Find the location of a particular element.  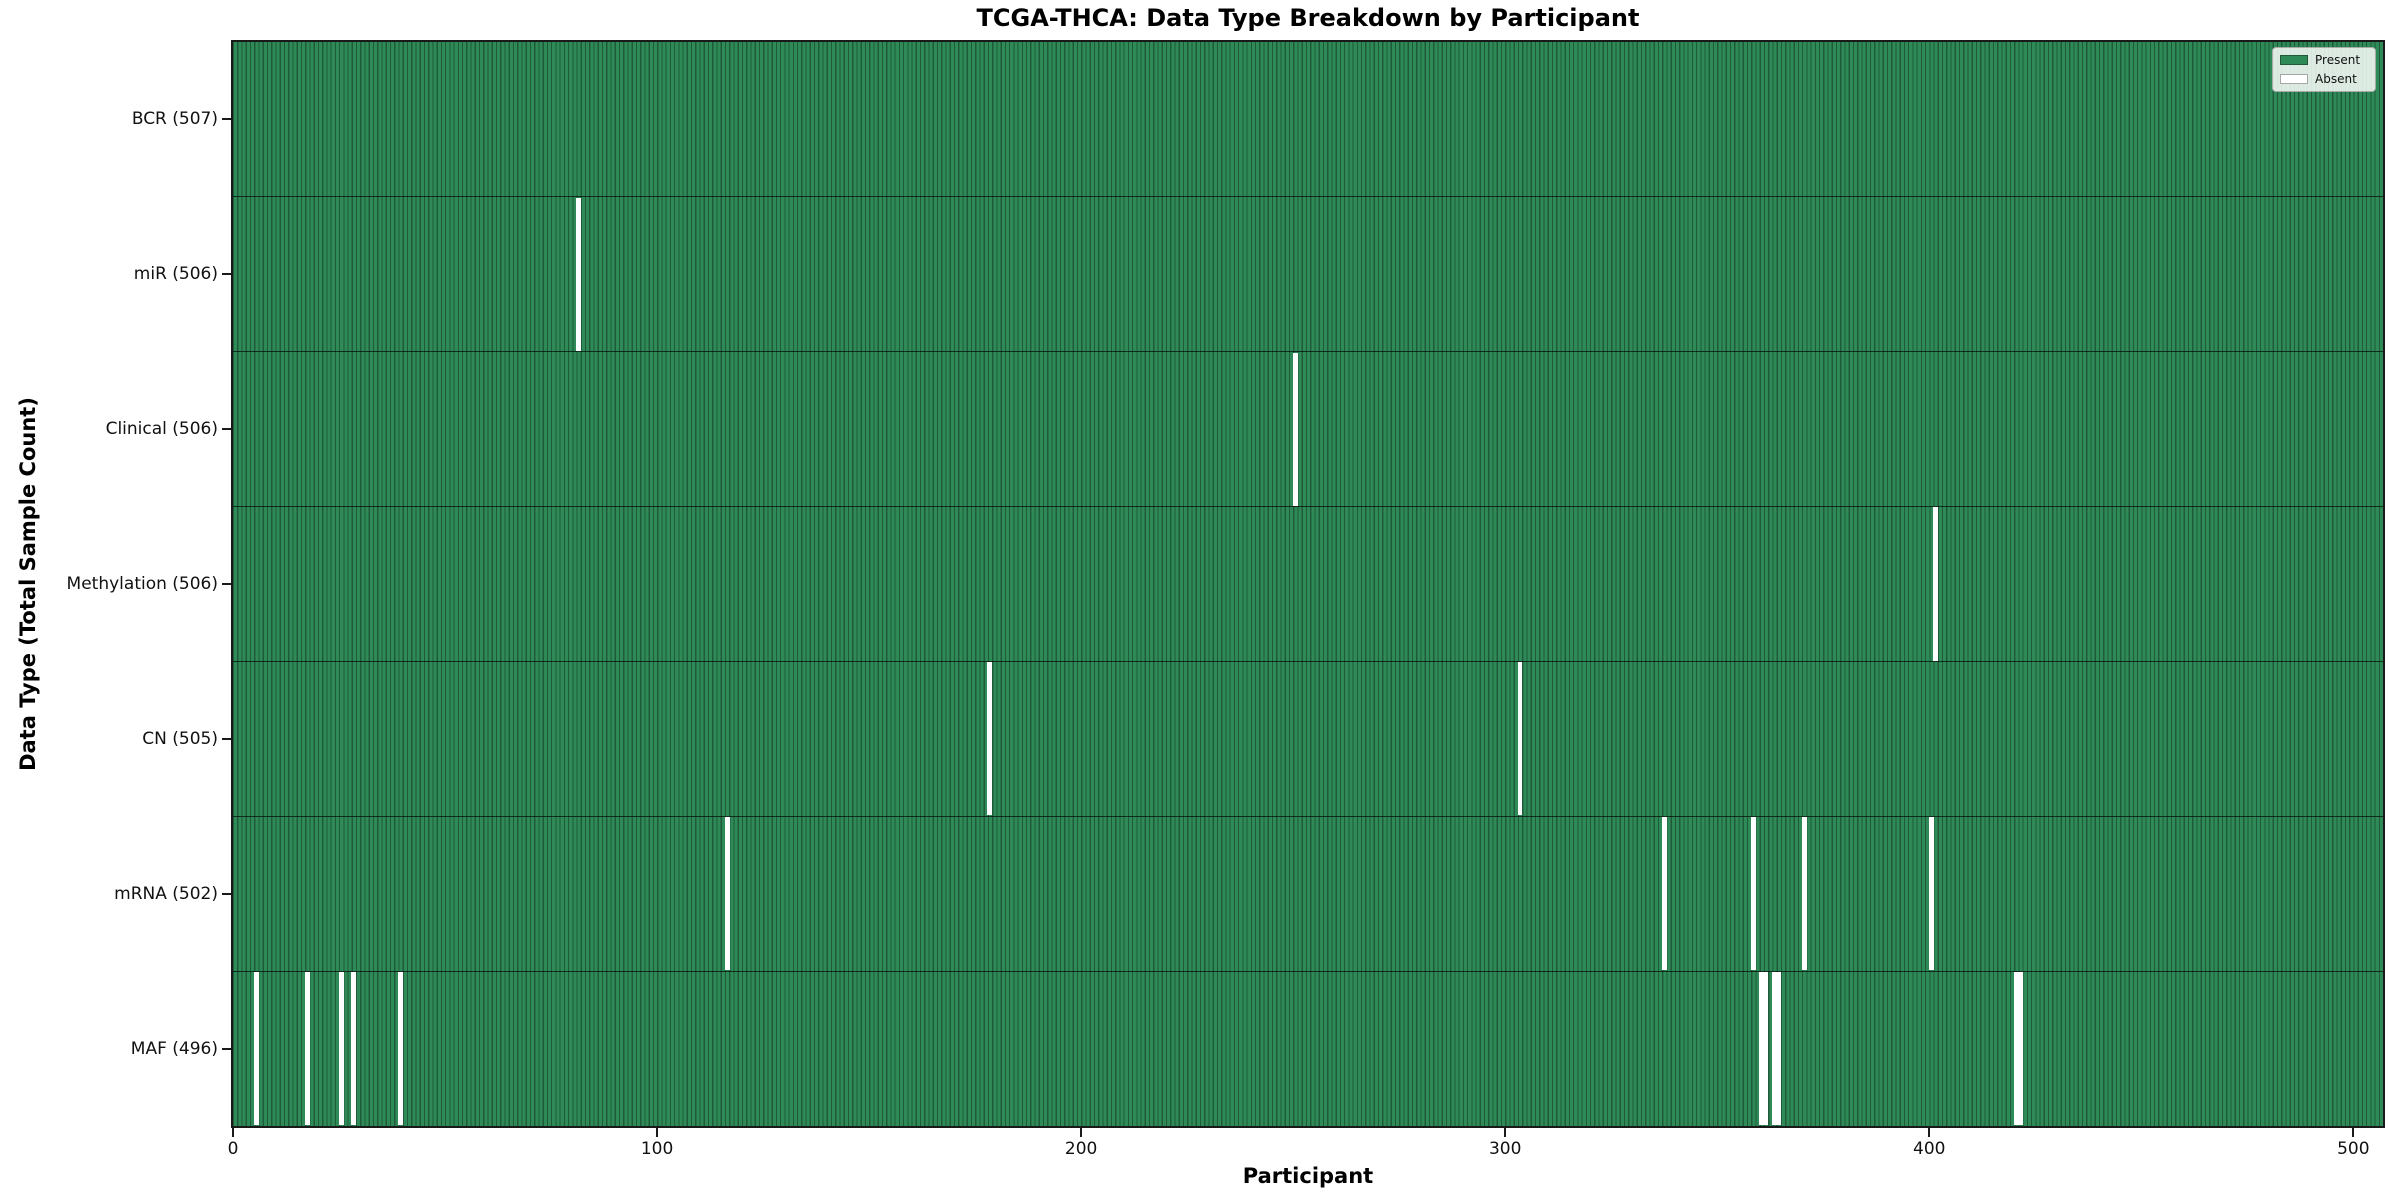

x-tick-label-500: 500 is located at coordinates (2353, 1149).